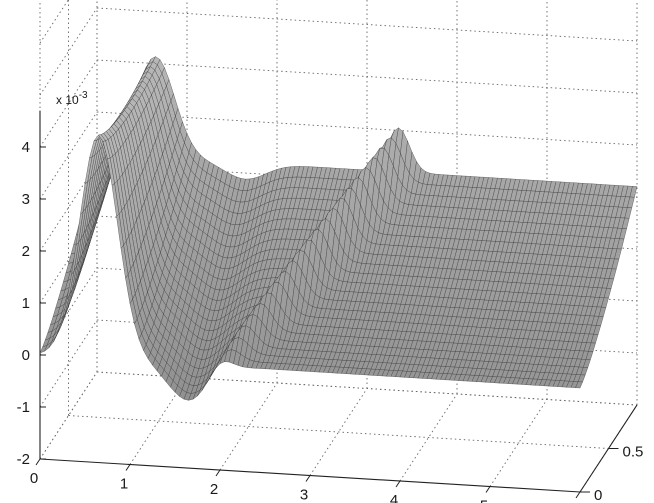  Describe the element at coordinates (26, 303) in the screenshot. I see `z-tick-label: 1` at that location.